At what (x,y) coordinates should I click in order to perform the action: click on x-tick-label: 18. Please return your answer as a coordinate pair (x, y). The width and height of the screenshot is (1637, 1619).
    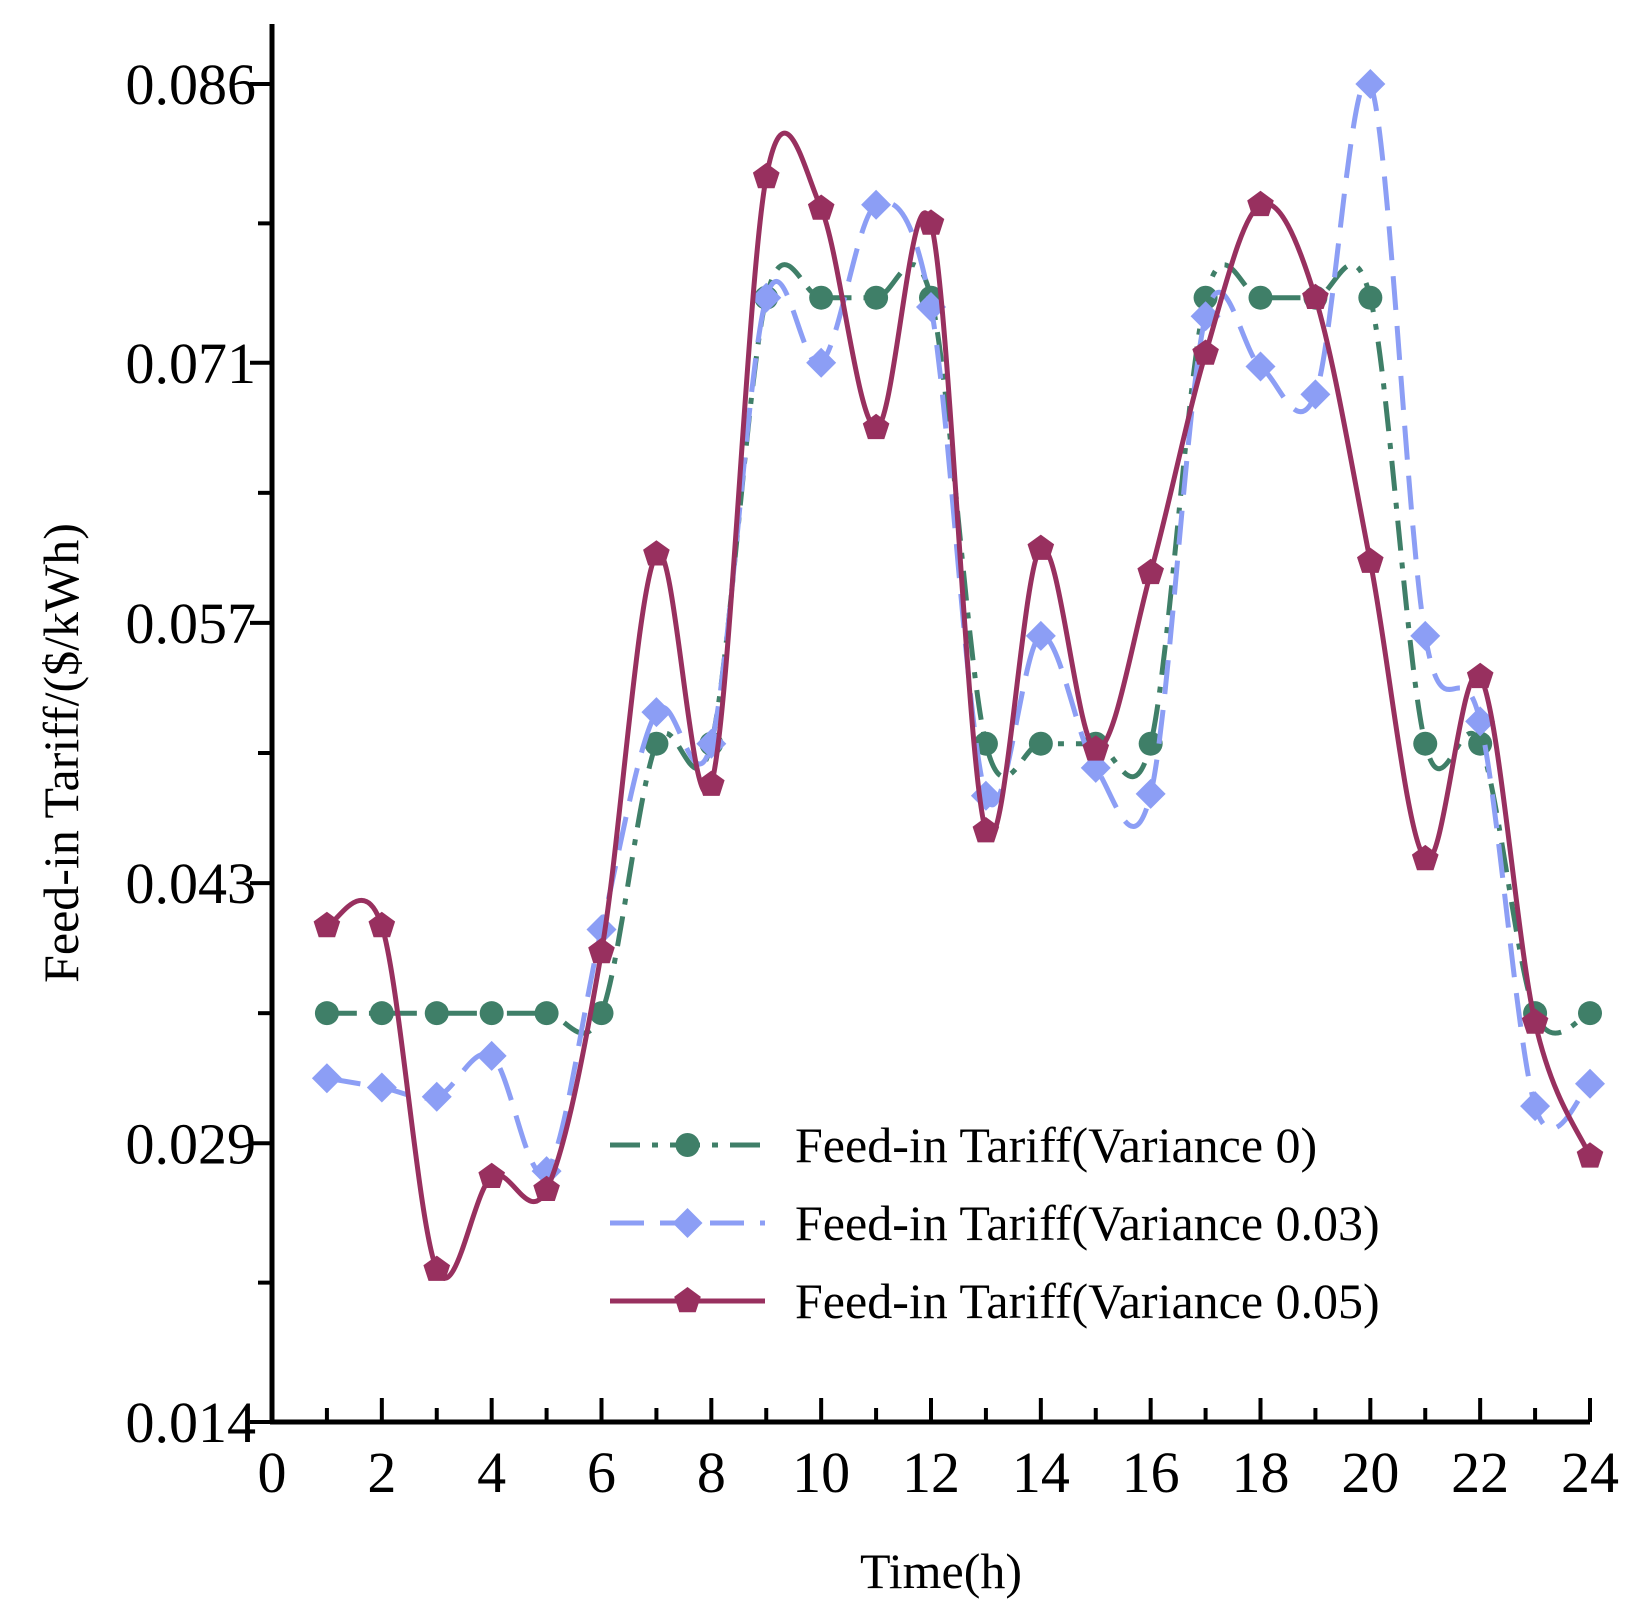
    Looking at the image, I should click on (1261, 1472).